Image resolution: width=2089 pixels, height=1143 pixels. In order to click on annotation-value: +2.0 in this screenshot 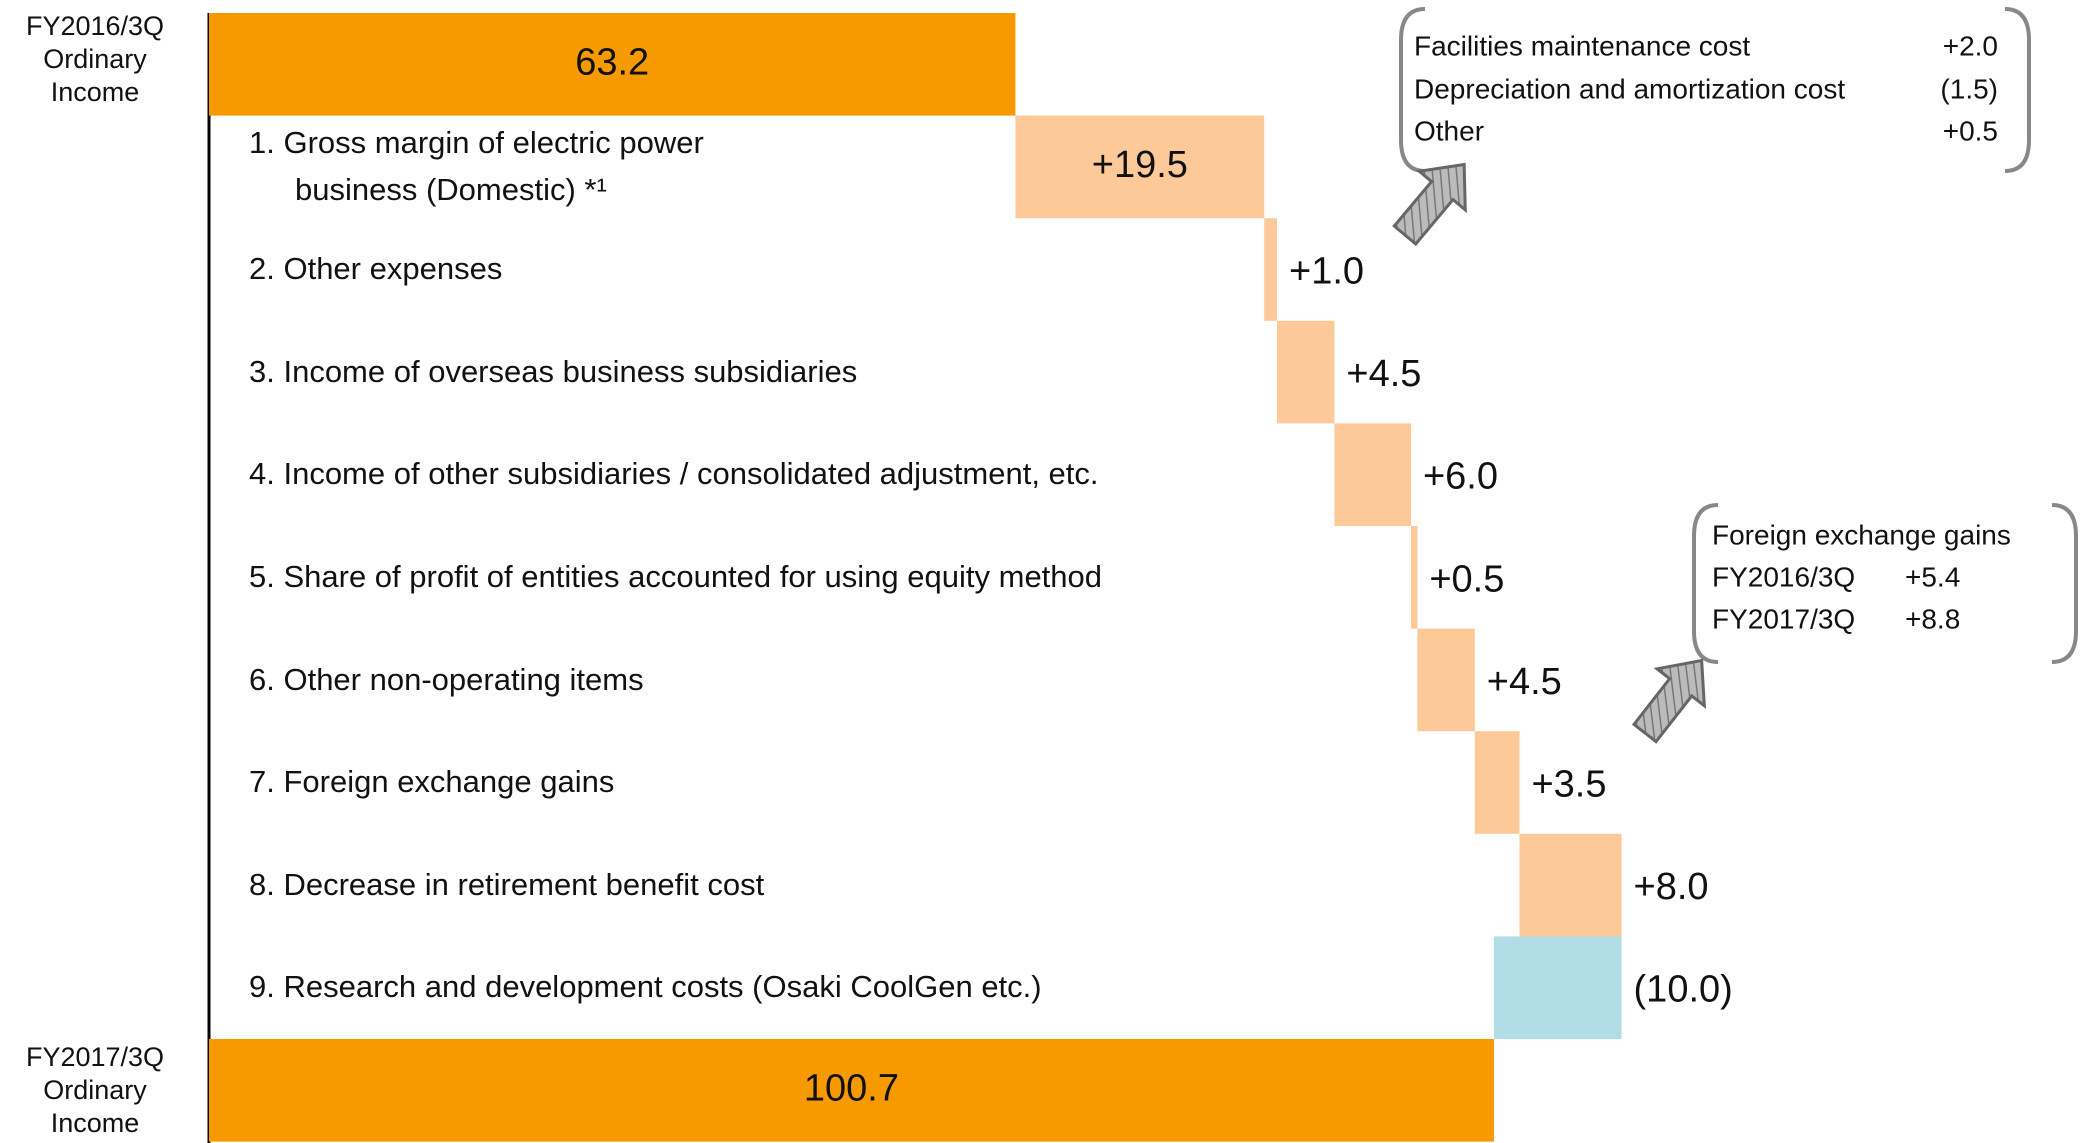, I will do `click(1970, 45)`.